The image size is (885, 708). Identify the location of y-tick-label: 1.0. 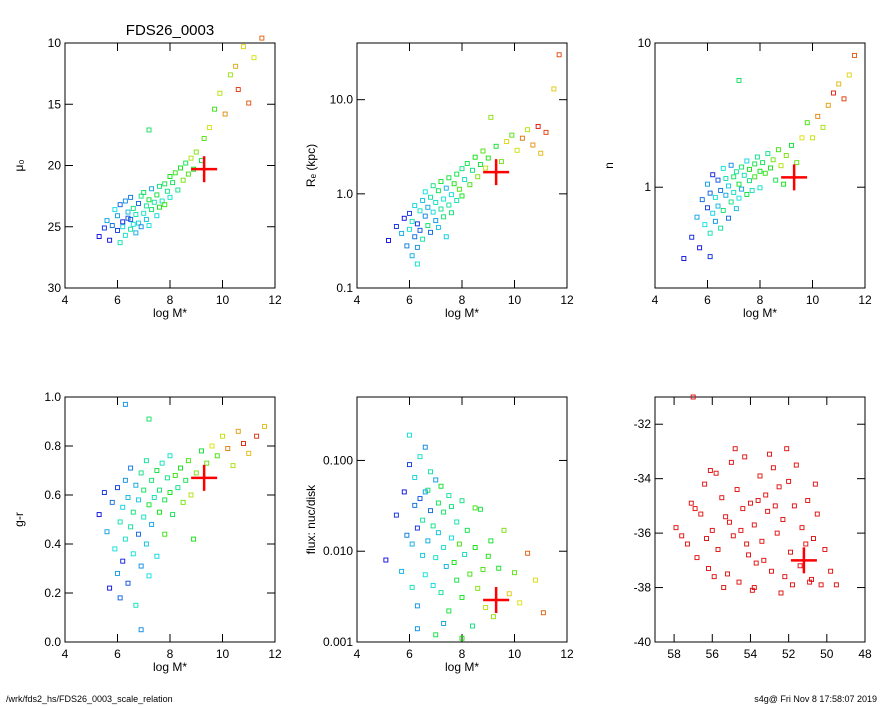
(344, 194).